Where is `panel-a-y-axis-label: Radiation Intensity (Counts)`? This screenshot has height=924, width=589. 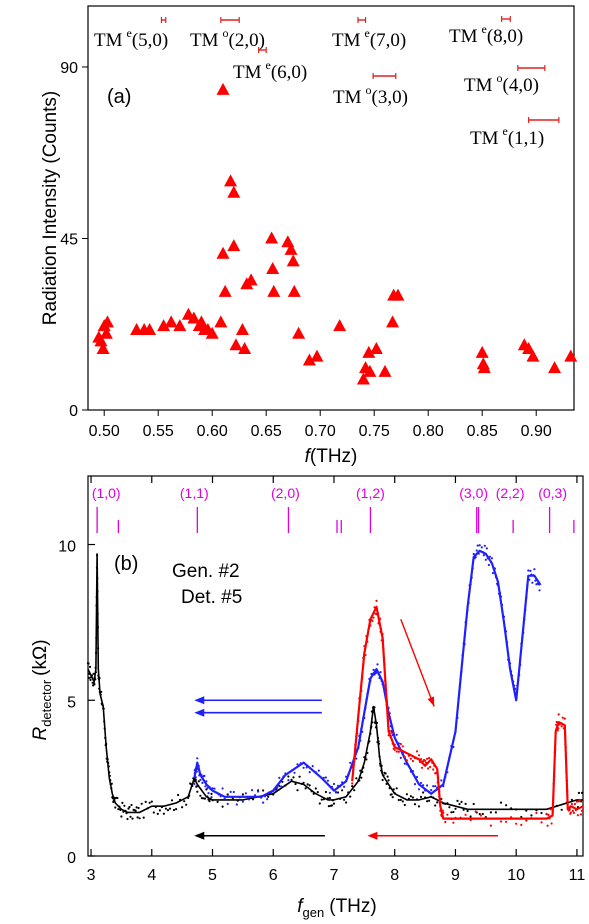
panel-a-y-axis-label: Radiation Intensity (Counts) is located at coordinates (50, 208).